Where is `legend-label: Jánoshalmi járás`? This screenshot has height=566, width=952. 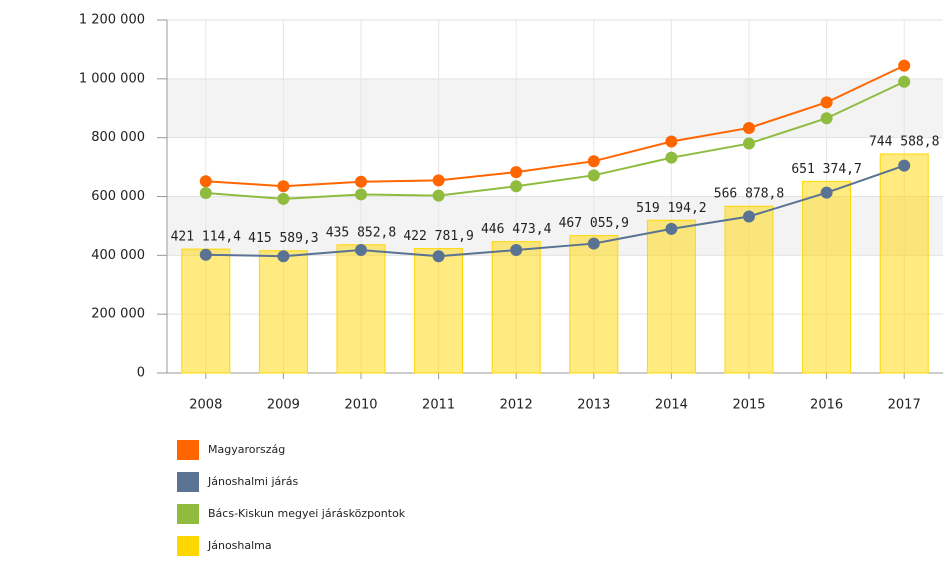
legend-label: Jánoshalmi járás is located at coordinates (253, 481).